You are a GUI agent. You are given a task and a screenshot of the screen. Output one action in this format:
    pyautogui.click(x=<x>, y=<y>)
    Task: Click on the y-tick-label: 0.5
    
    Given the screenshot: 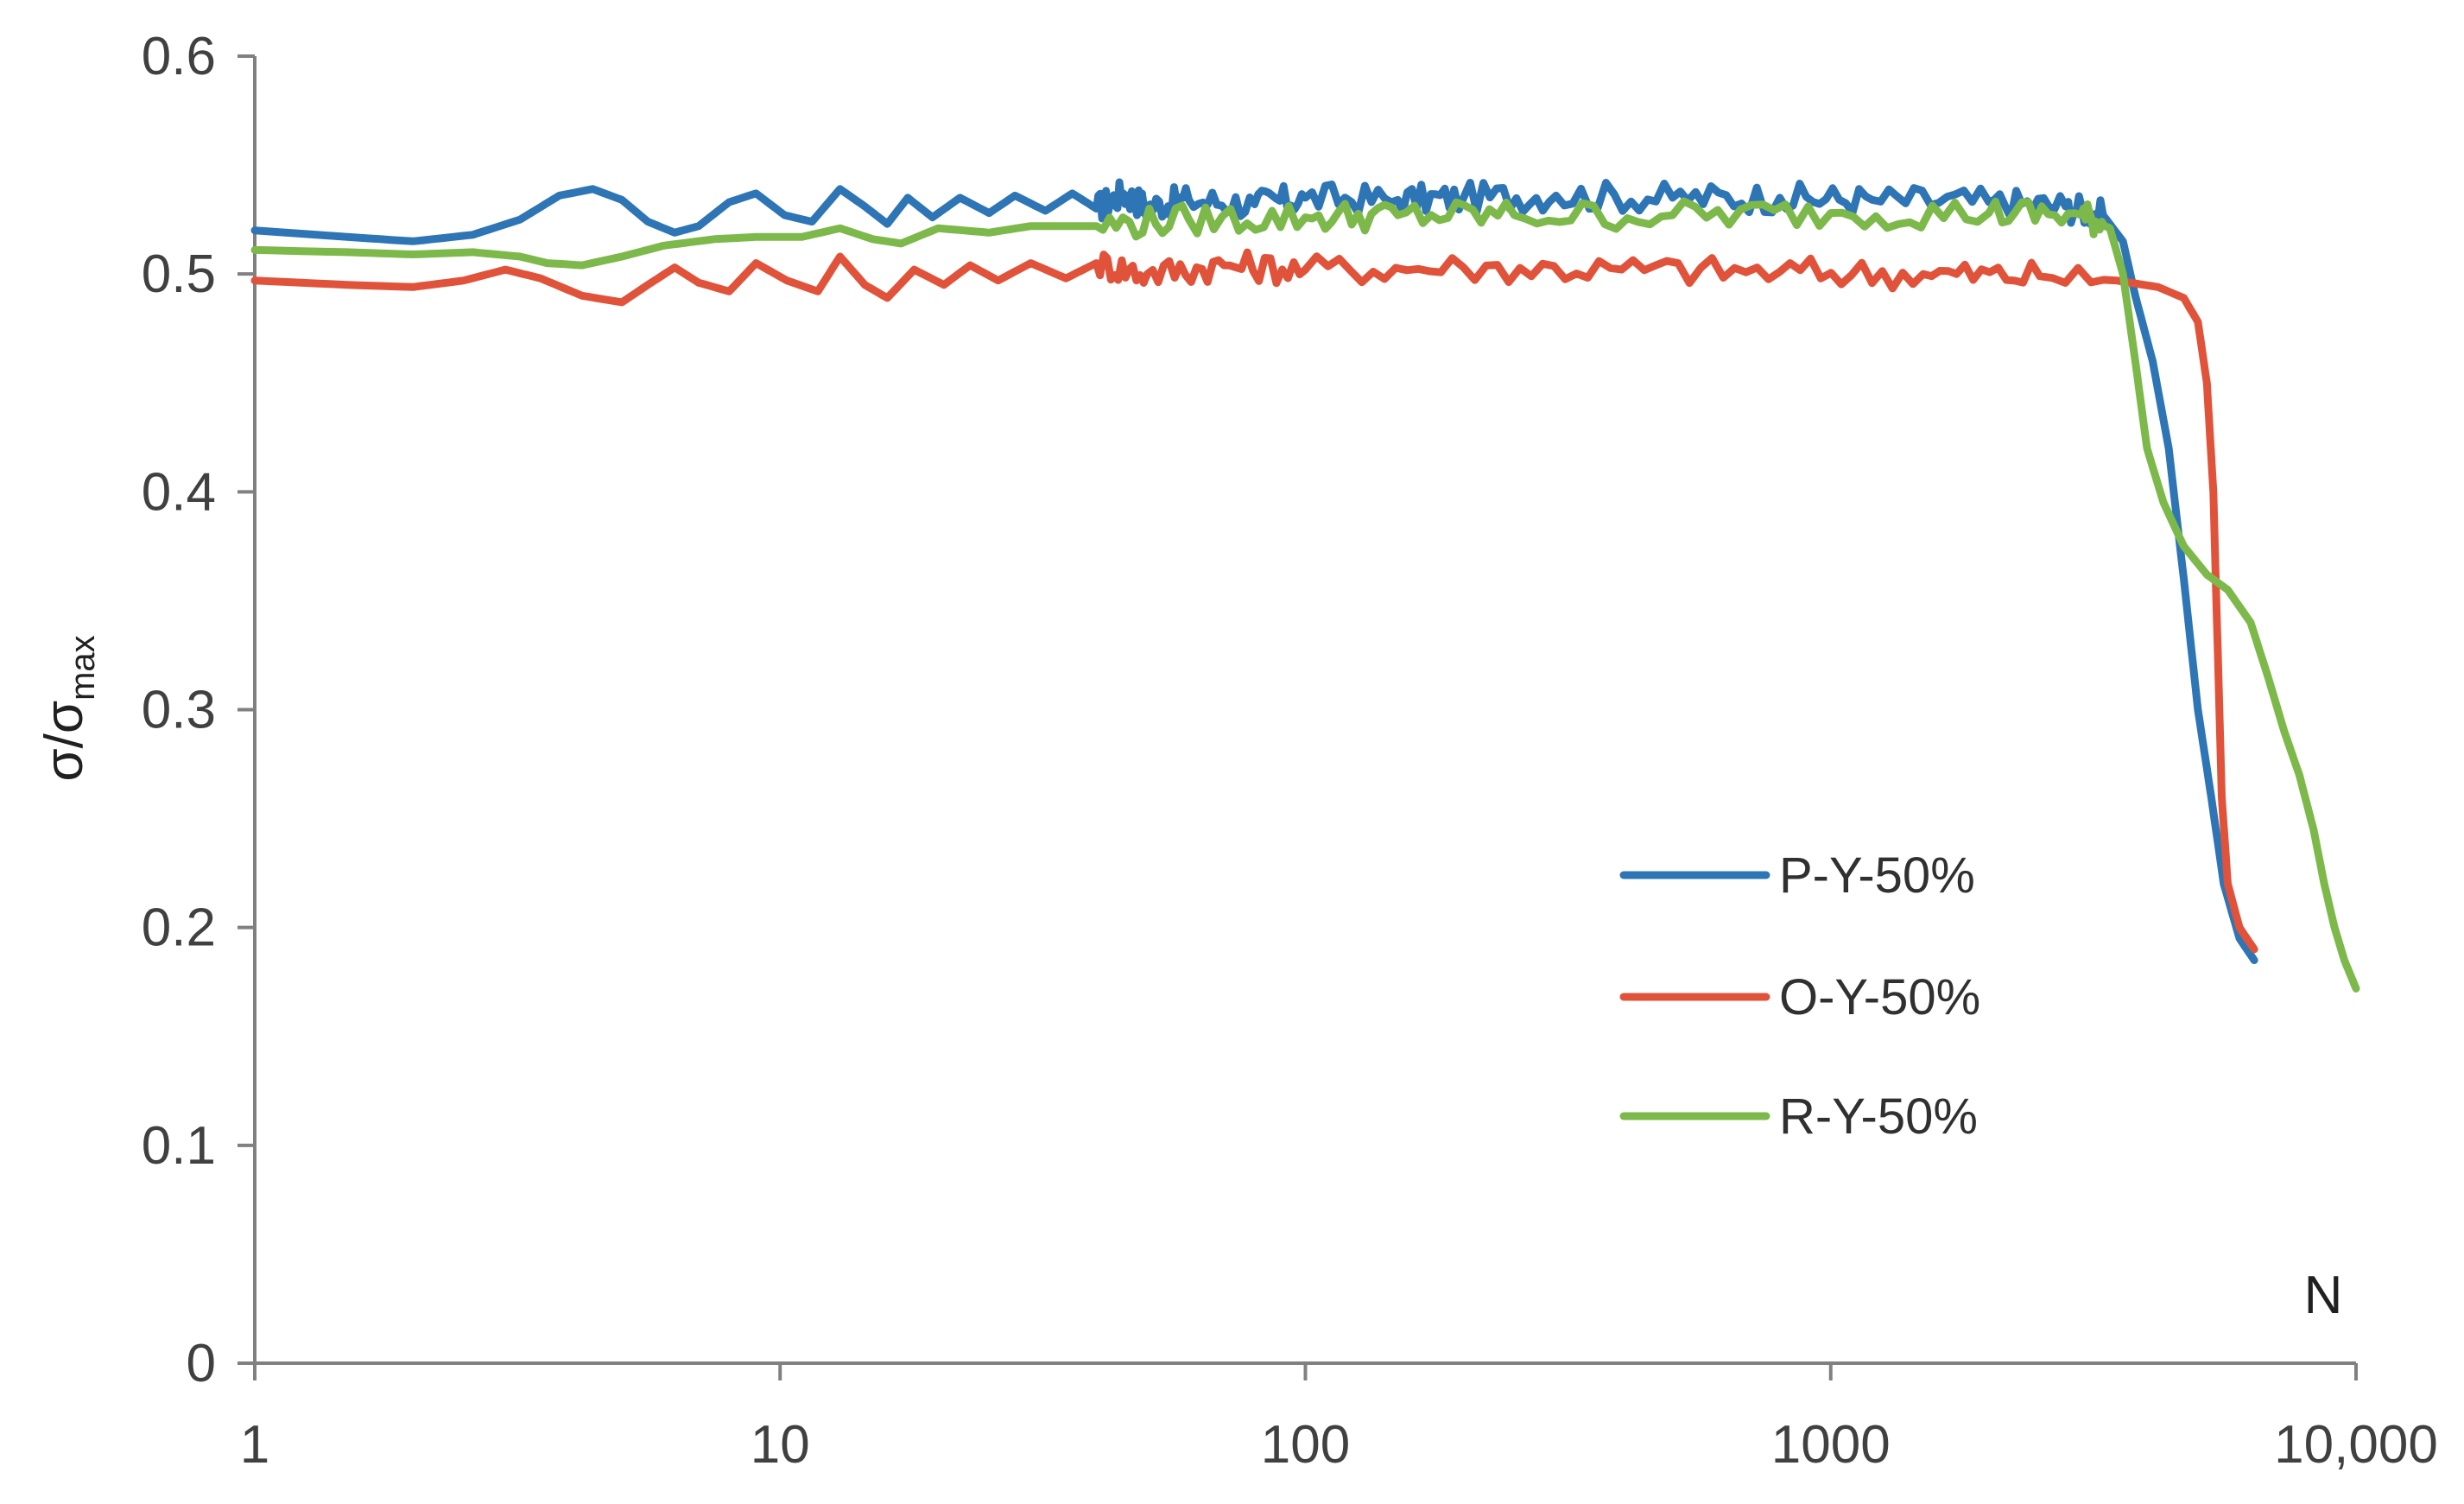 What is the action you would take?
    pyautogui.click(x=179, y=274)
    